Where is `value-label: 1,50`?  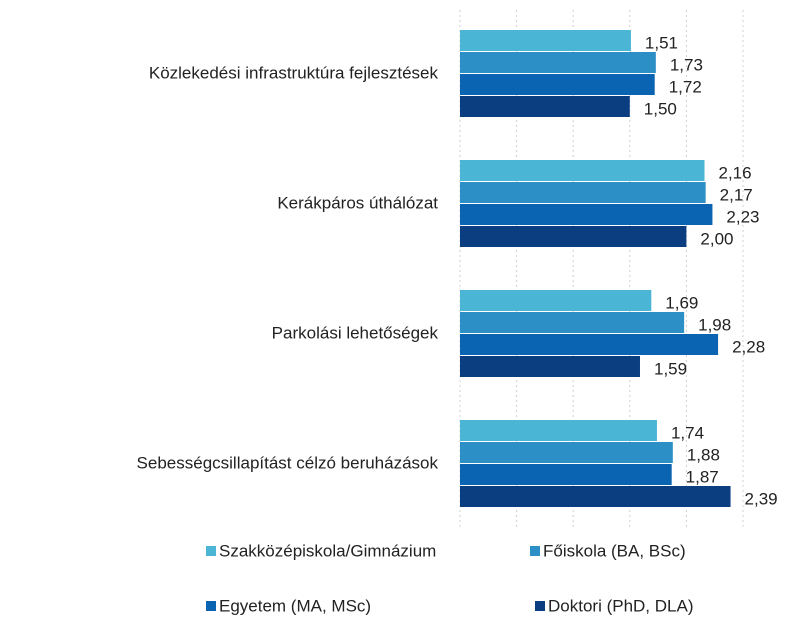
value-label: 1,50 is located at coordinates (660, 108).